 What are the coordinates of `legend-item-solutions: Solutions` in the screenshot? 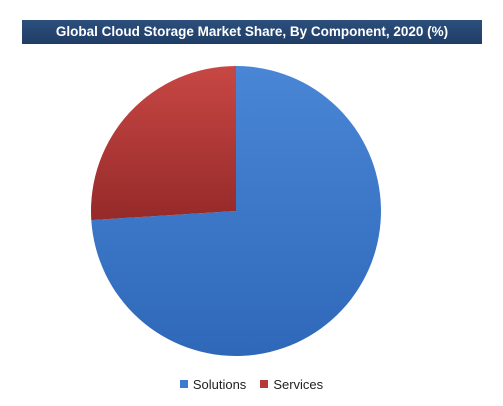 It's located at (213, 384).